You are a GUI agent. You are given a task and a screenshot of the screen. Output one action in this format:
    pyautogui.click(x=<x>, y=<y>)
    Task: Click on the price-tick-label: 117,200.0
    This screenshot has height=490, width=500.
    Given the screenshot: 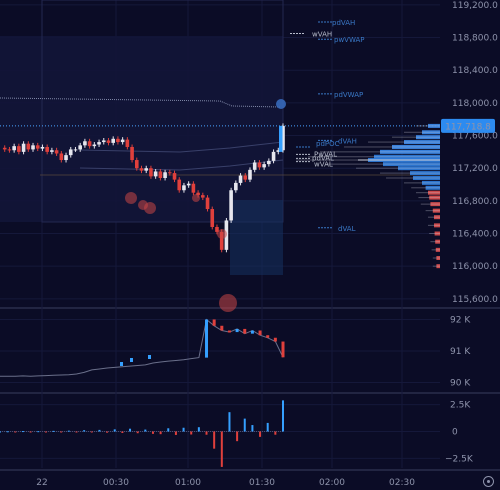 What is the action you would take?
    pyautogui.click(x=475, y=169)
    